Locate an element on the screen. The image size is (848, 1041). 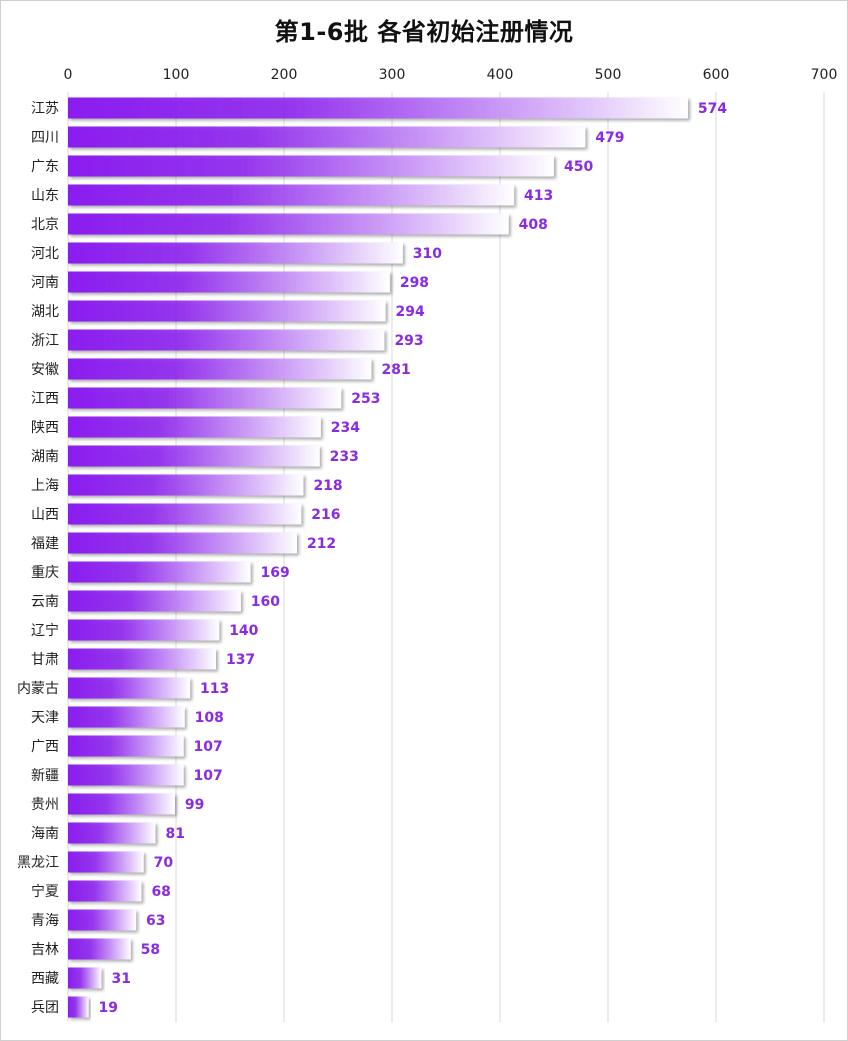
category-label: 福建 is located at coordinates (45, 544).